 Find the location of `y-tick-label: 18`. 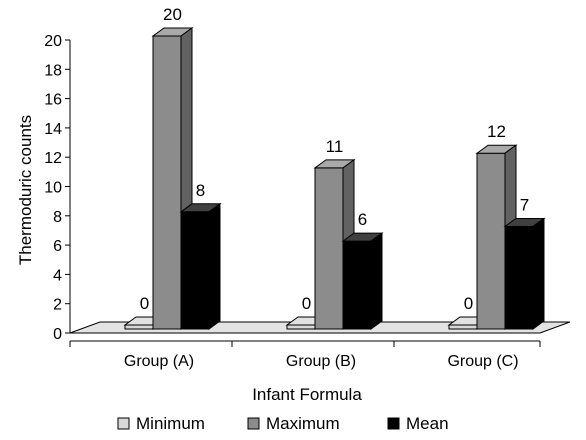

y-tick-label: 18 is located at coordinates (53, 70).